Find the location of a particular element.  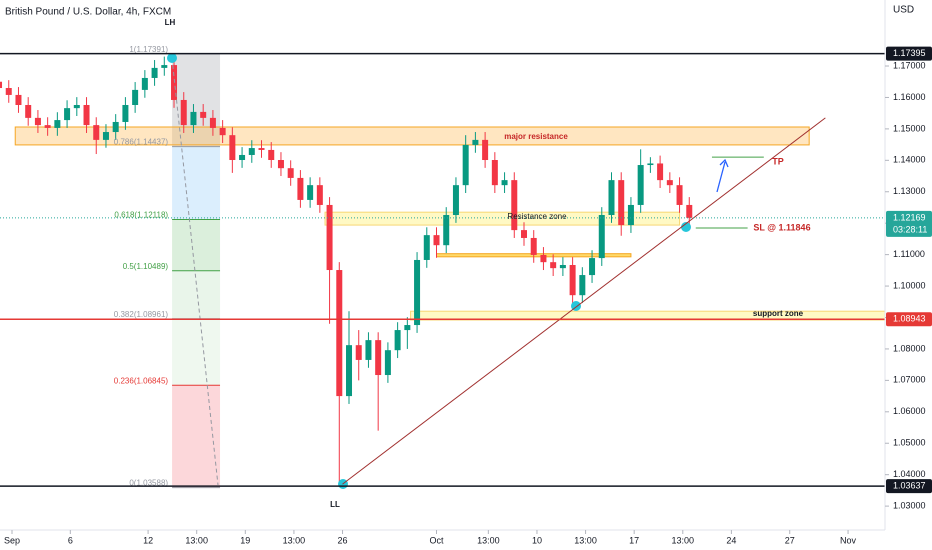

annotation: LL is located at coordinates (335, 504).